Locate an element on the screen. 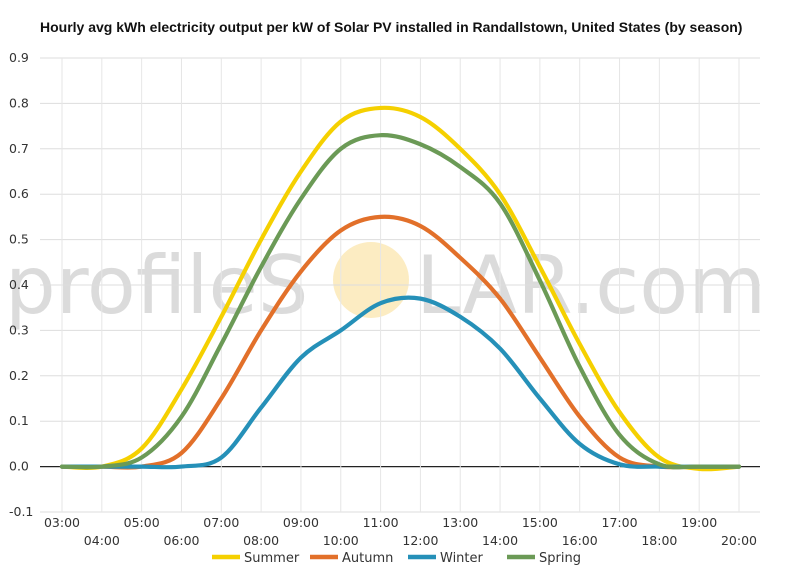  x-tick-label: 03:00 is located at coordinates (62, 522).